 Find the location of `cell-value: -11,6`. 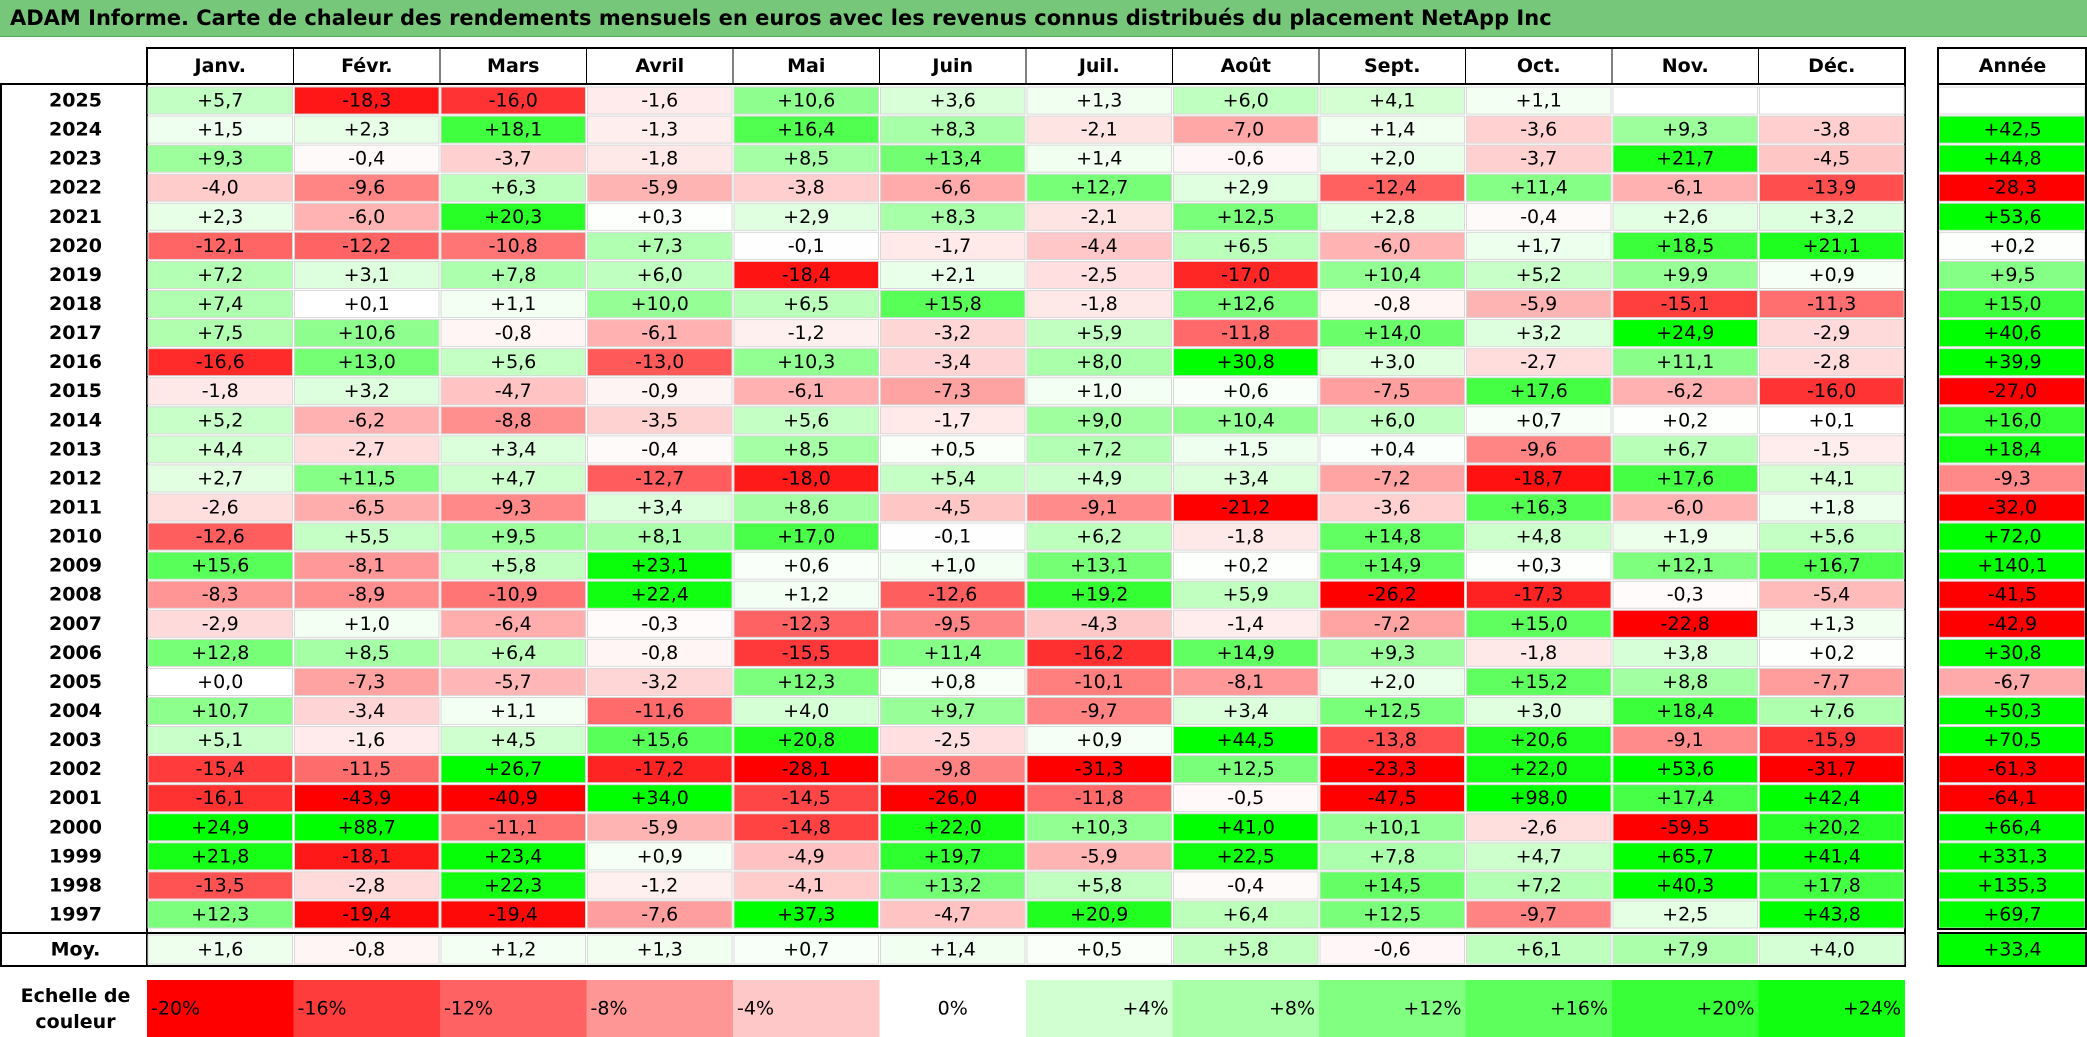

cell-value: -11,6 is located at coordinates (659, 711).